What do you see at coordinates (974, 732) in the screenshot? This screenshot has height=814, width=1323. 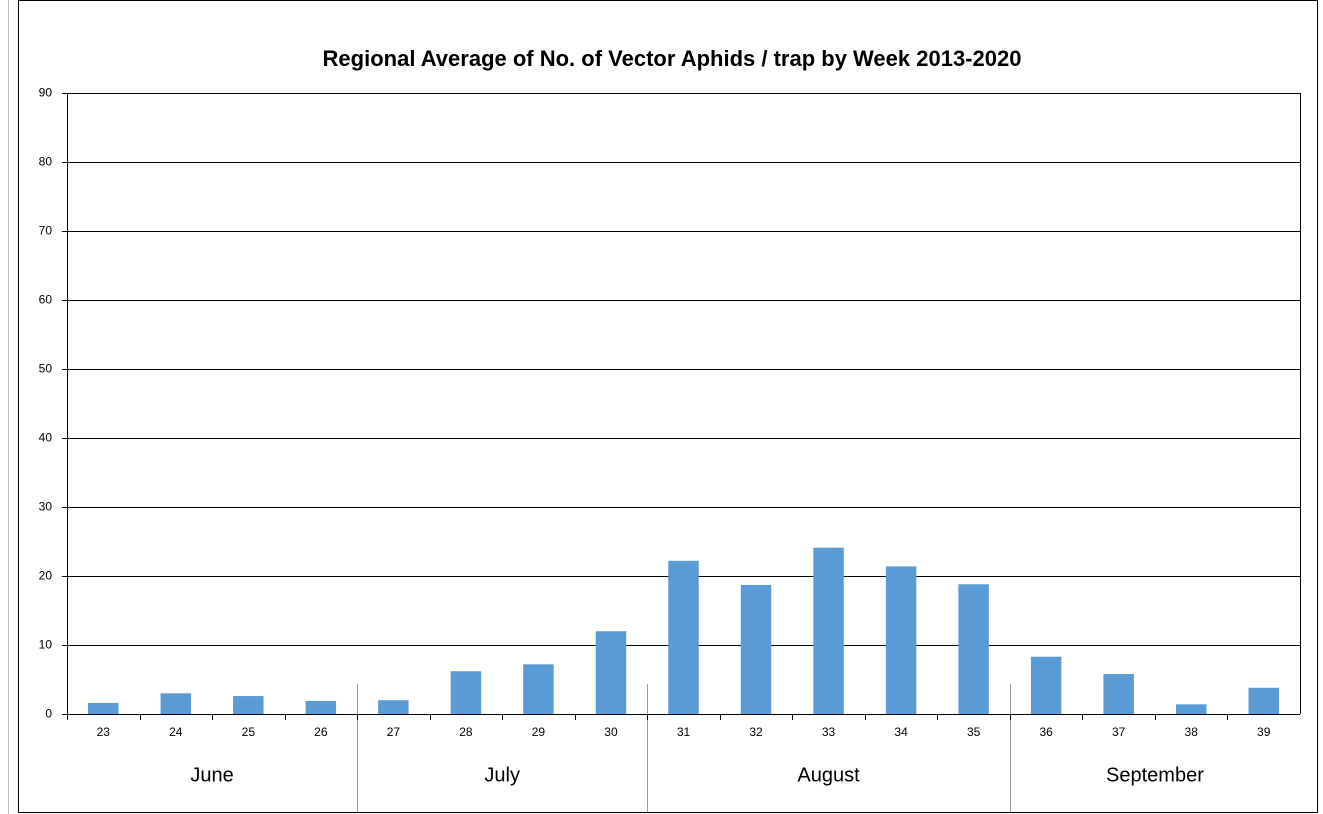 I see `x-tick-label: 35` at bounding box center [974, 732].